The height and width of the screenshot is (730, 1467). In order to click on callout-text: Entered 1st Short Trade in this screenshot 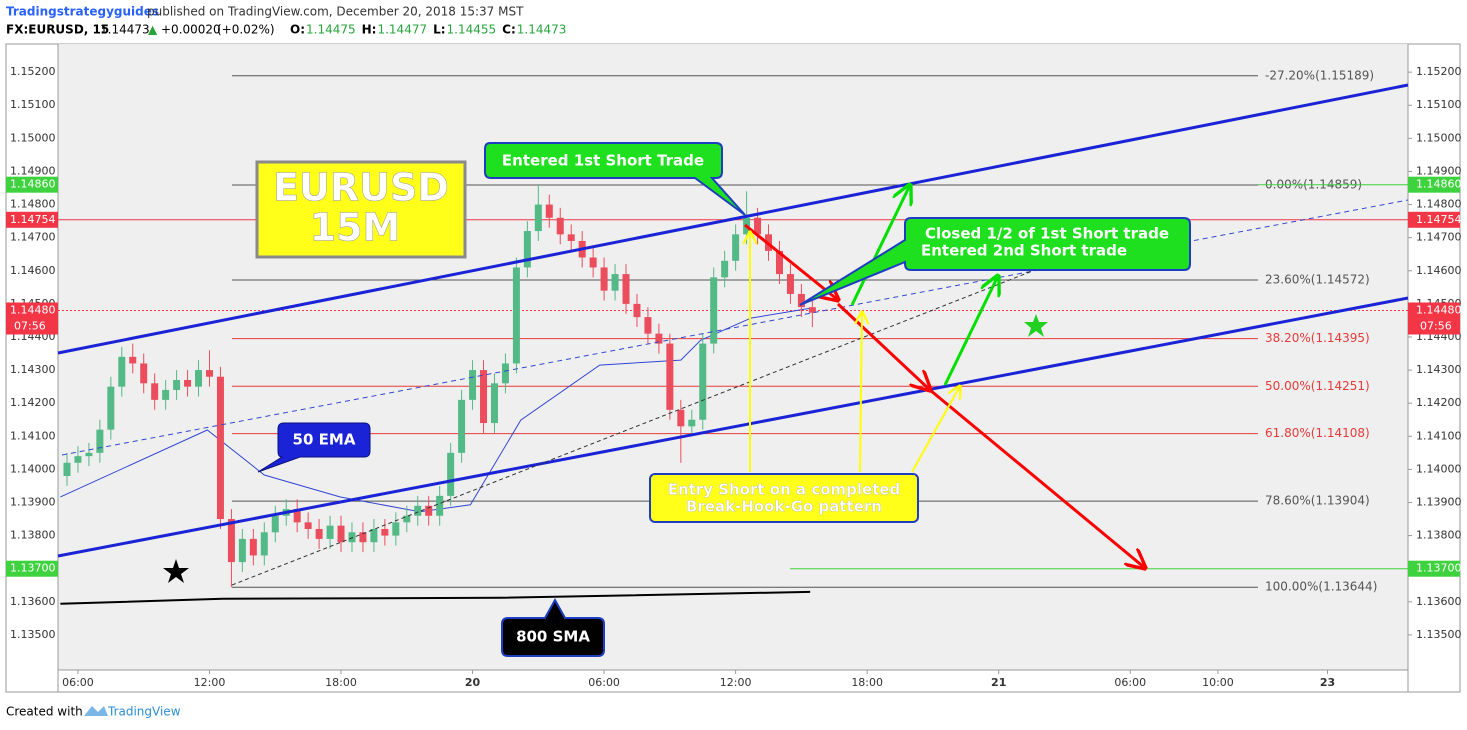, I will do `click(603, 161)`.